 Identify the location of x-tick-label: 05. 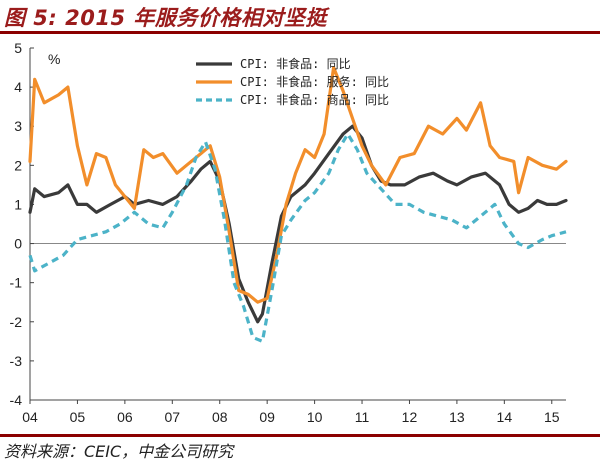
(78, 417).